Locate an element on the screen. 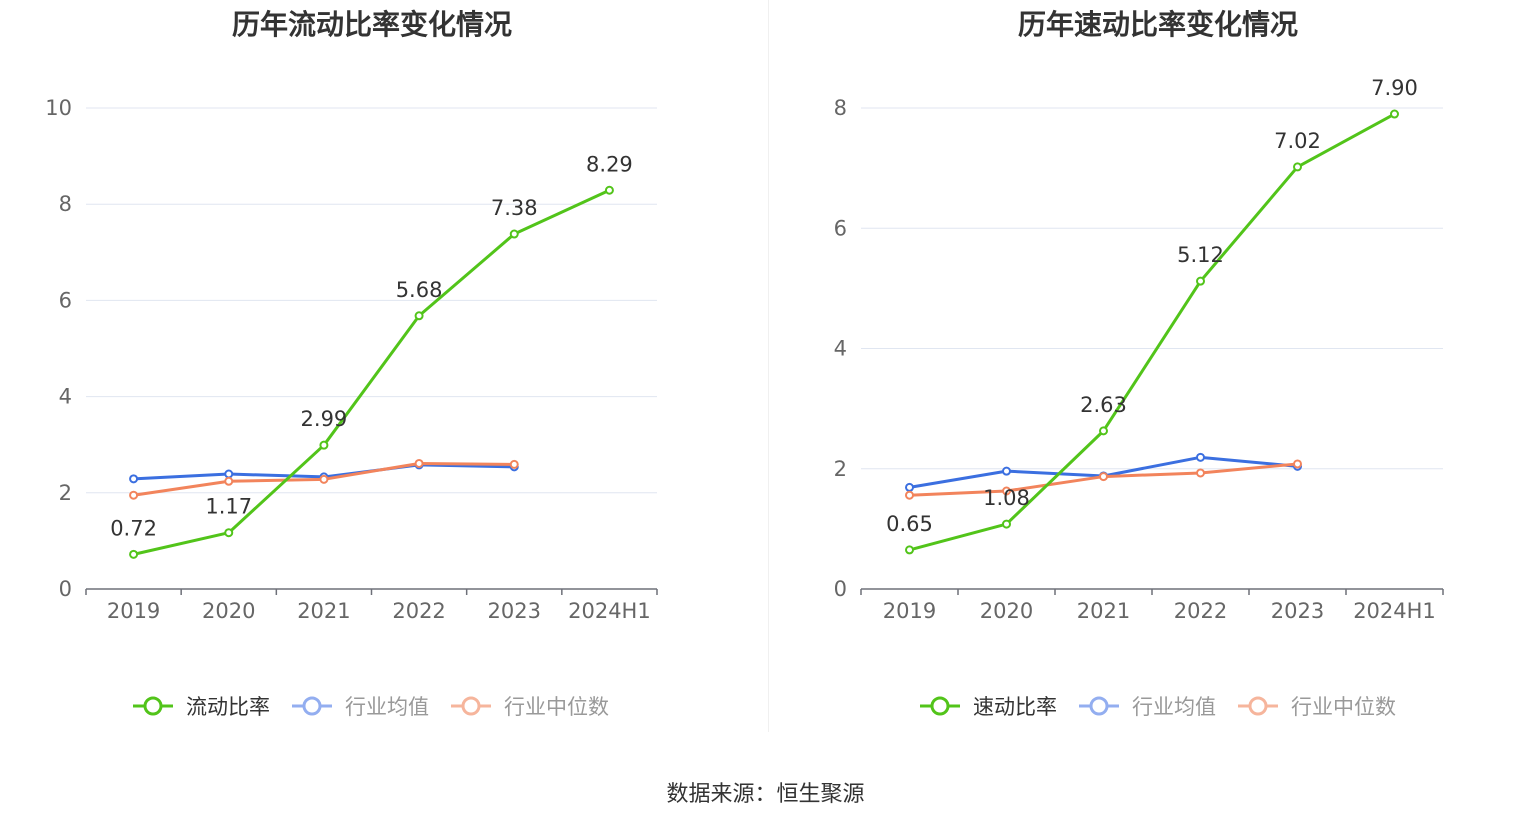 This screenshot has height=826, width=1531. data-label: 0.65 is located at coordinates (909, 524).